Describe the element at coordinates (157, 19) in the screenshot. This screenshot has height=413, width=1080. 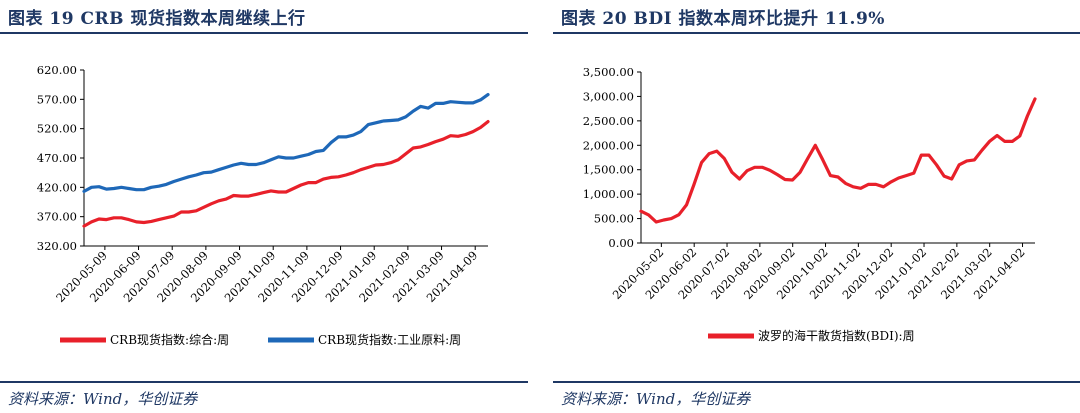
I see `chart-title: 图表 19 CRB 现货指数本周继续上行` at that location.